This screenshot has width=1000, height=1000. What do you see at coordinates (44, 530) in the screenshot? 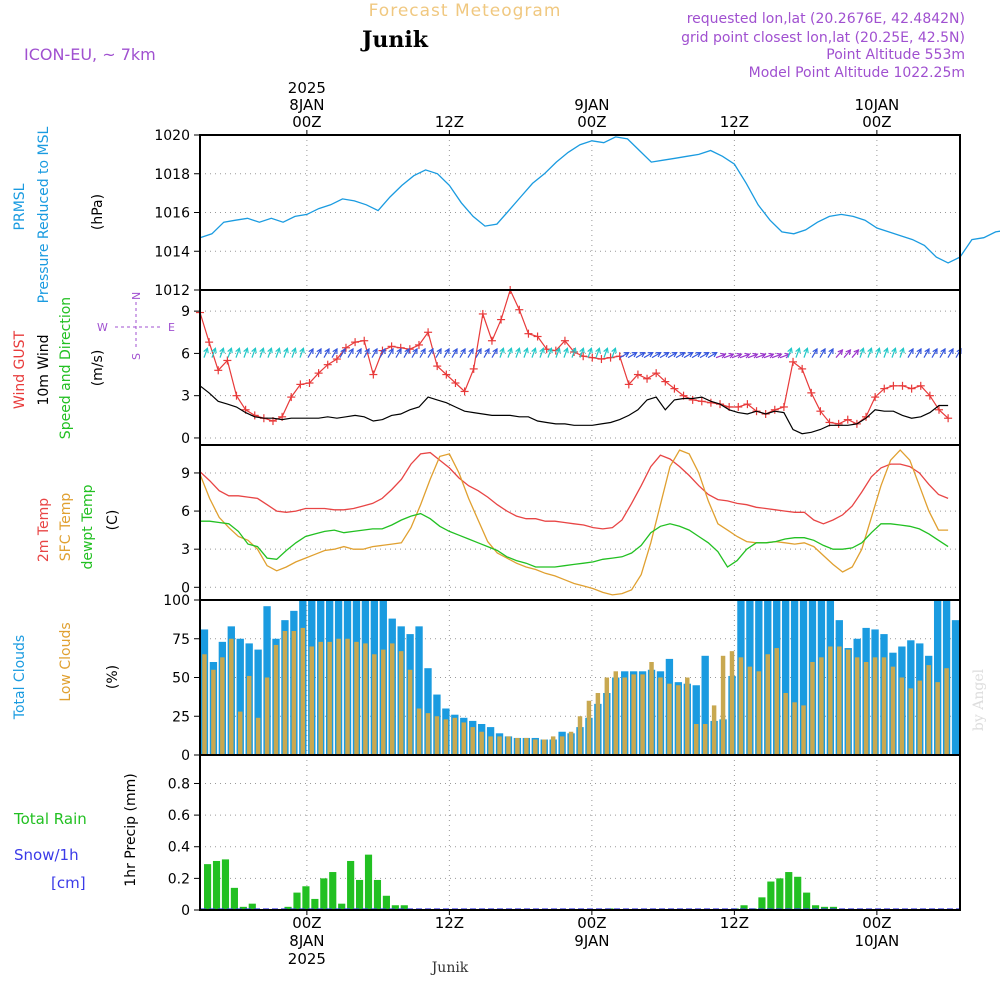
I see `t2m-axis-label: 2m Temp` at bounding box center [44, 530].